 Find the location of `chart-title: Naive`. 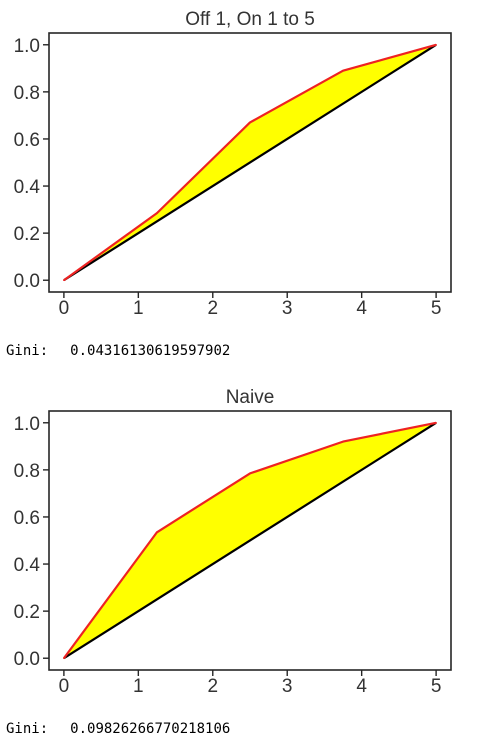

chart-title: Naive is located at coordinates (250, 397).